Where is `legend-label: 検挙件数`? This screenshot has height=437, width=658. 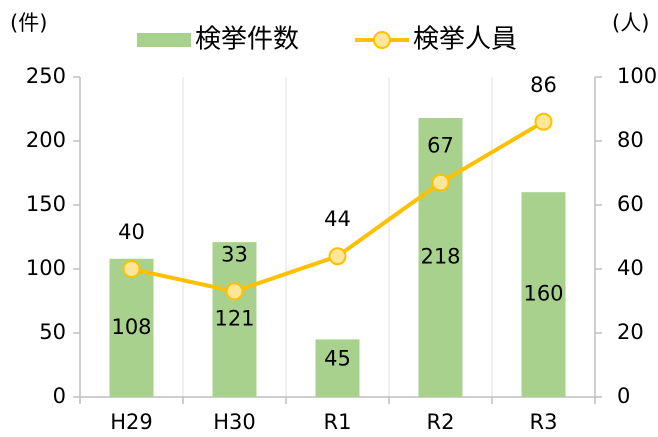 legend-label: 検挙件数 is located at coordinates (247, 40).